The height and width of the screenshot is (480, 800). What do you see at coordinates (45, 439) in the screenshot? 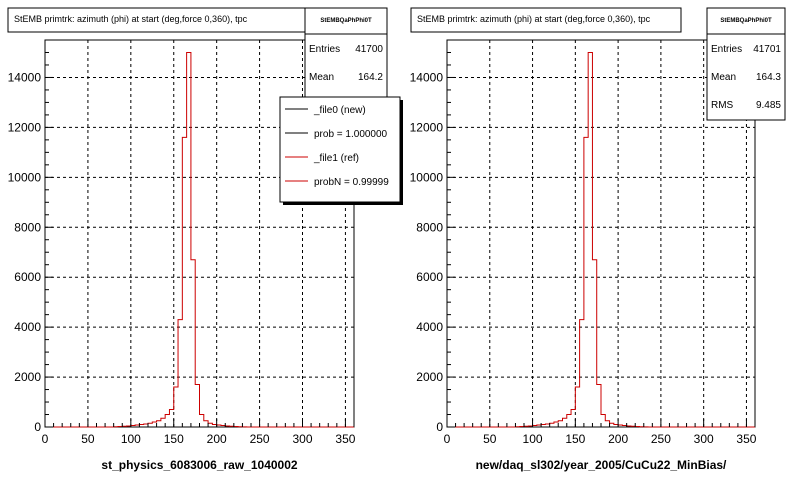
I see `chart1-xtick-label-0: 0` at bounding box center [45, 439].